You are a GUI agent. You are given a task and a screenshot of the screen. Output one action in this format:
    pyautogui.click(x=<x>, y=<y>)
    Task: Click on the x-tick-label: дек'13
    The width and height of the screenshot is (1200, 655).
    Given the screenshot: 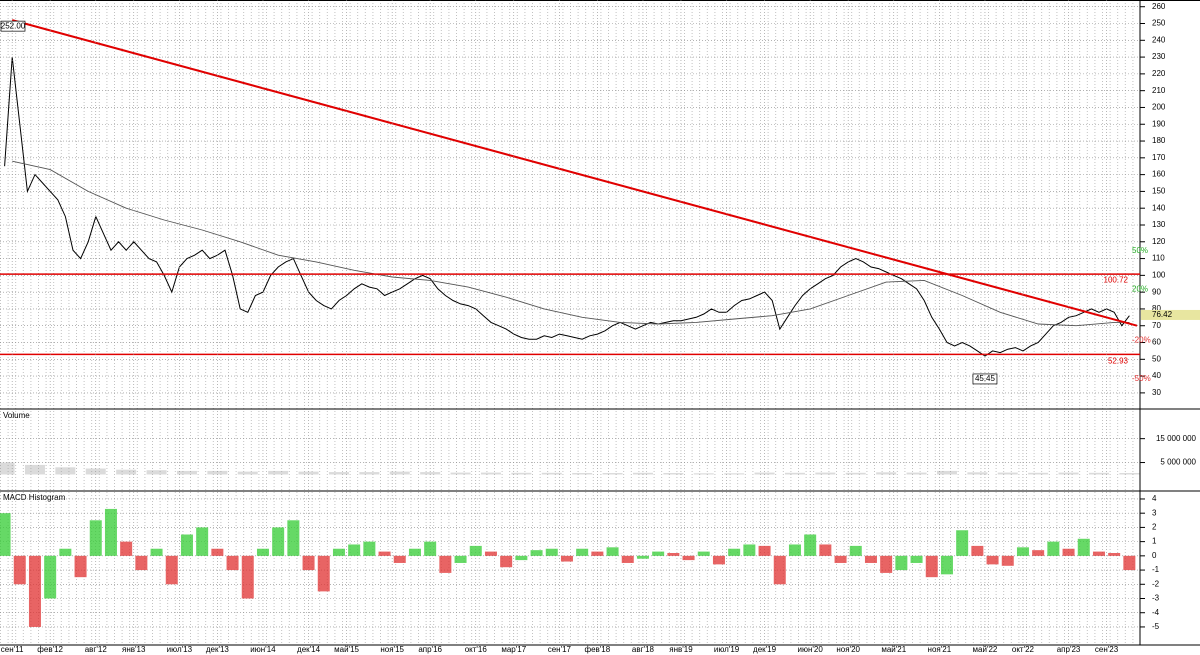 What is the action you would take?
    pyautogui.click(x=218, y=649)
    